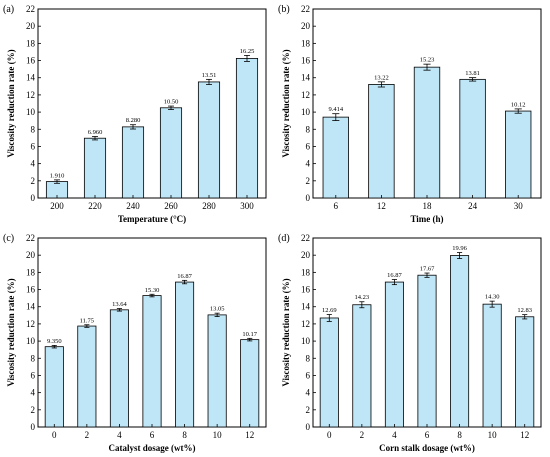 This screenshot has height=457, width=550. Describe the element at coordinates (217, 309) in the screenshot. I see `data-label: 13.05` at that location.